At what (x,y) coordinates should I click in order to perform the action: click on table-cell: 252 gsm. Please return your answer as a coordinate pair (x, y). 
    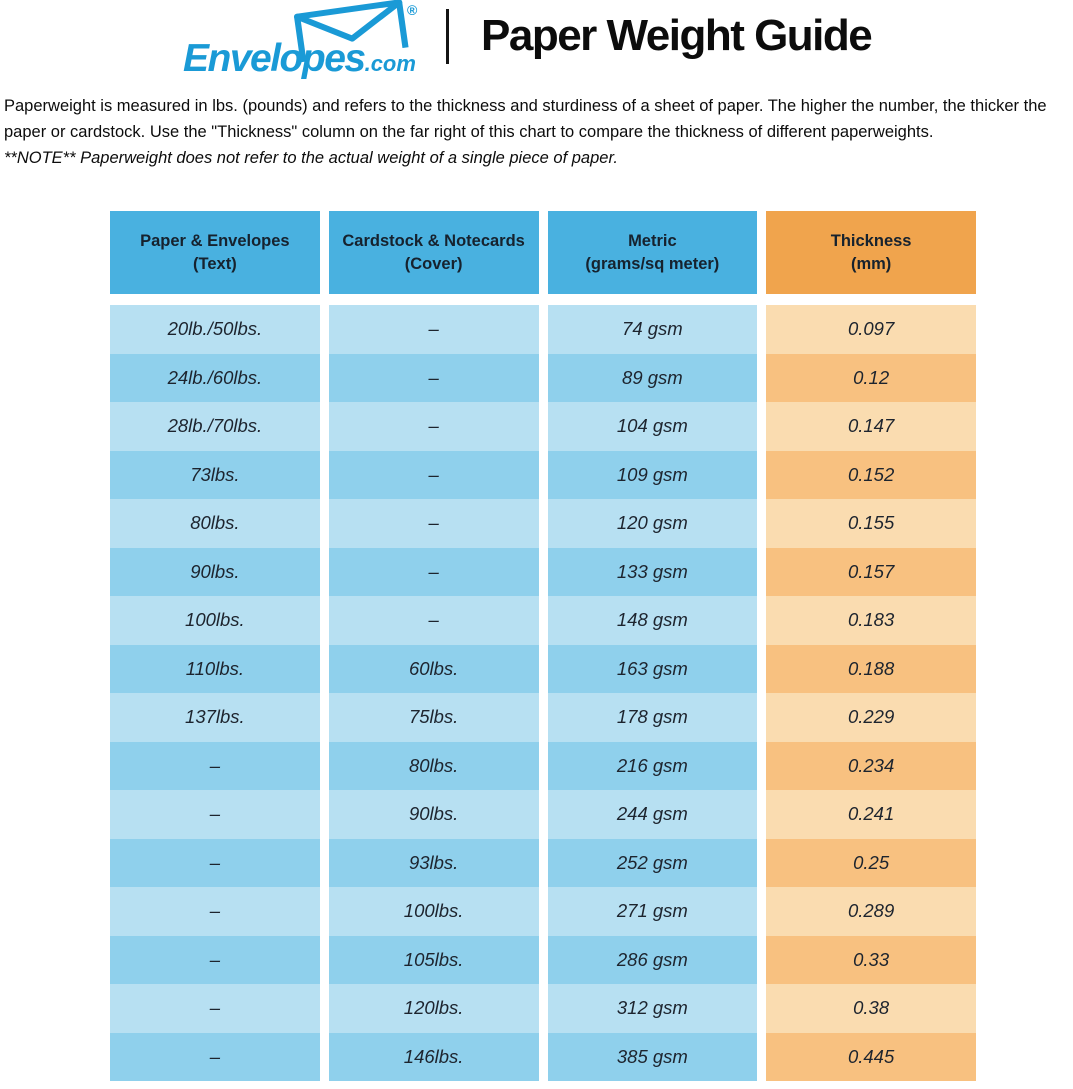
    Looking at the image, I should click on (652, 862).